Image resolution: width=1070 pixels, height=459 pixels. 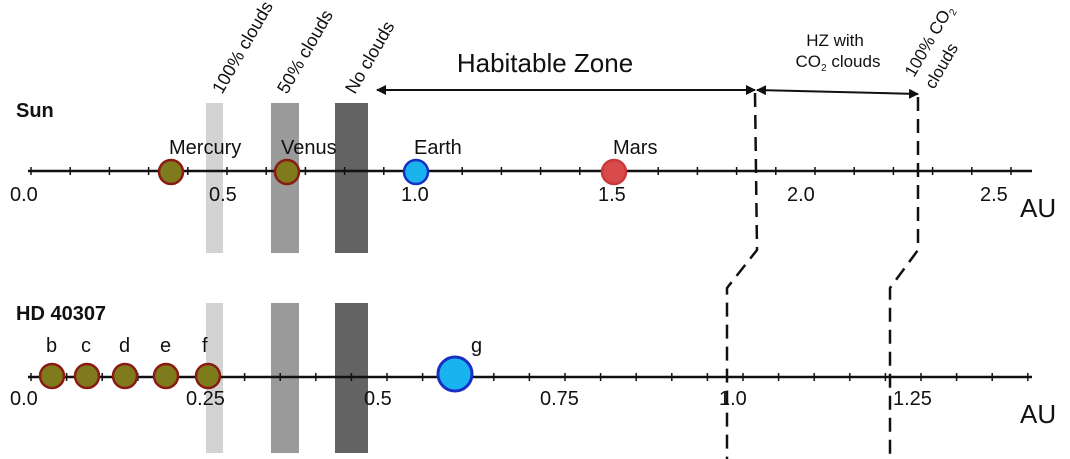 What do you see at coordinates (416, 172) in the screenshot?
I see `planet-earth` at bounding box center [416, 172].